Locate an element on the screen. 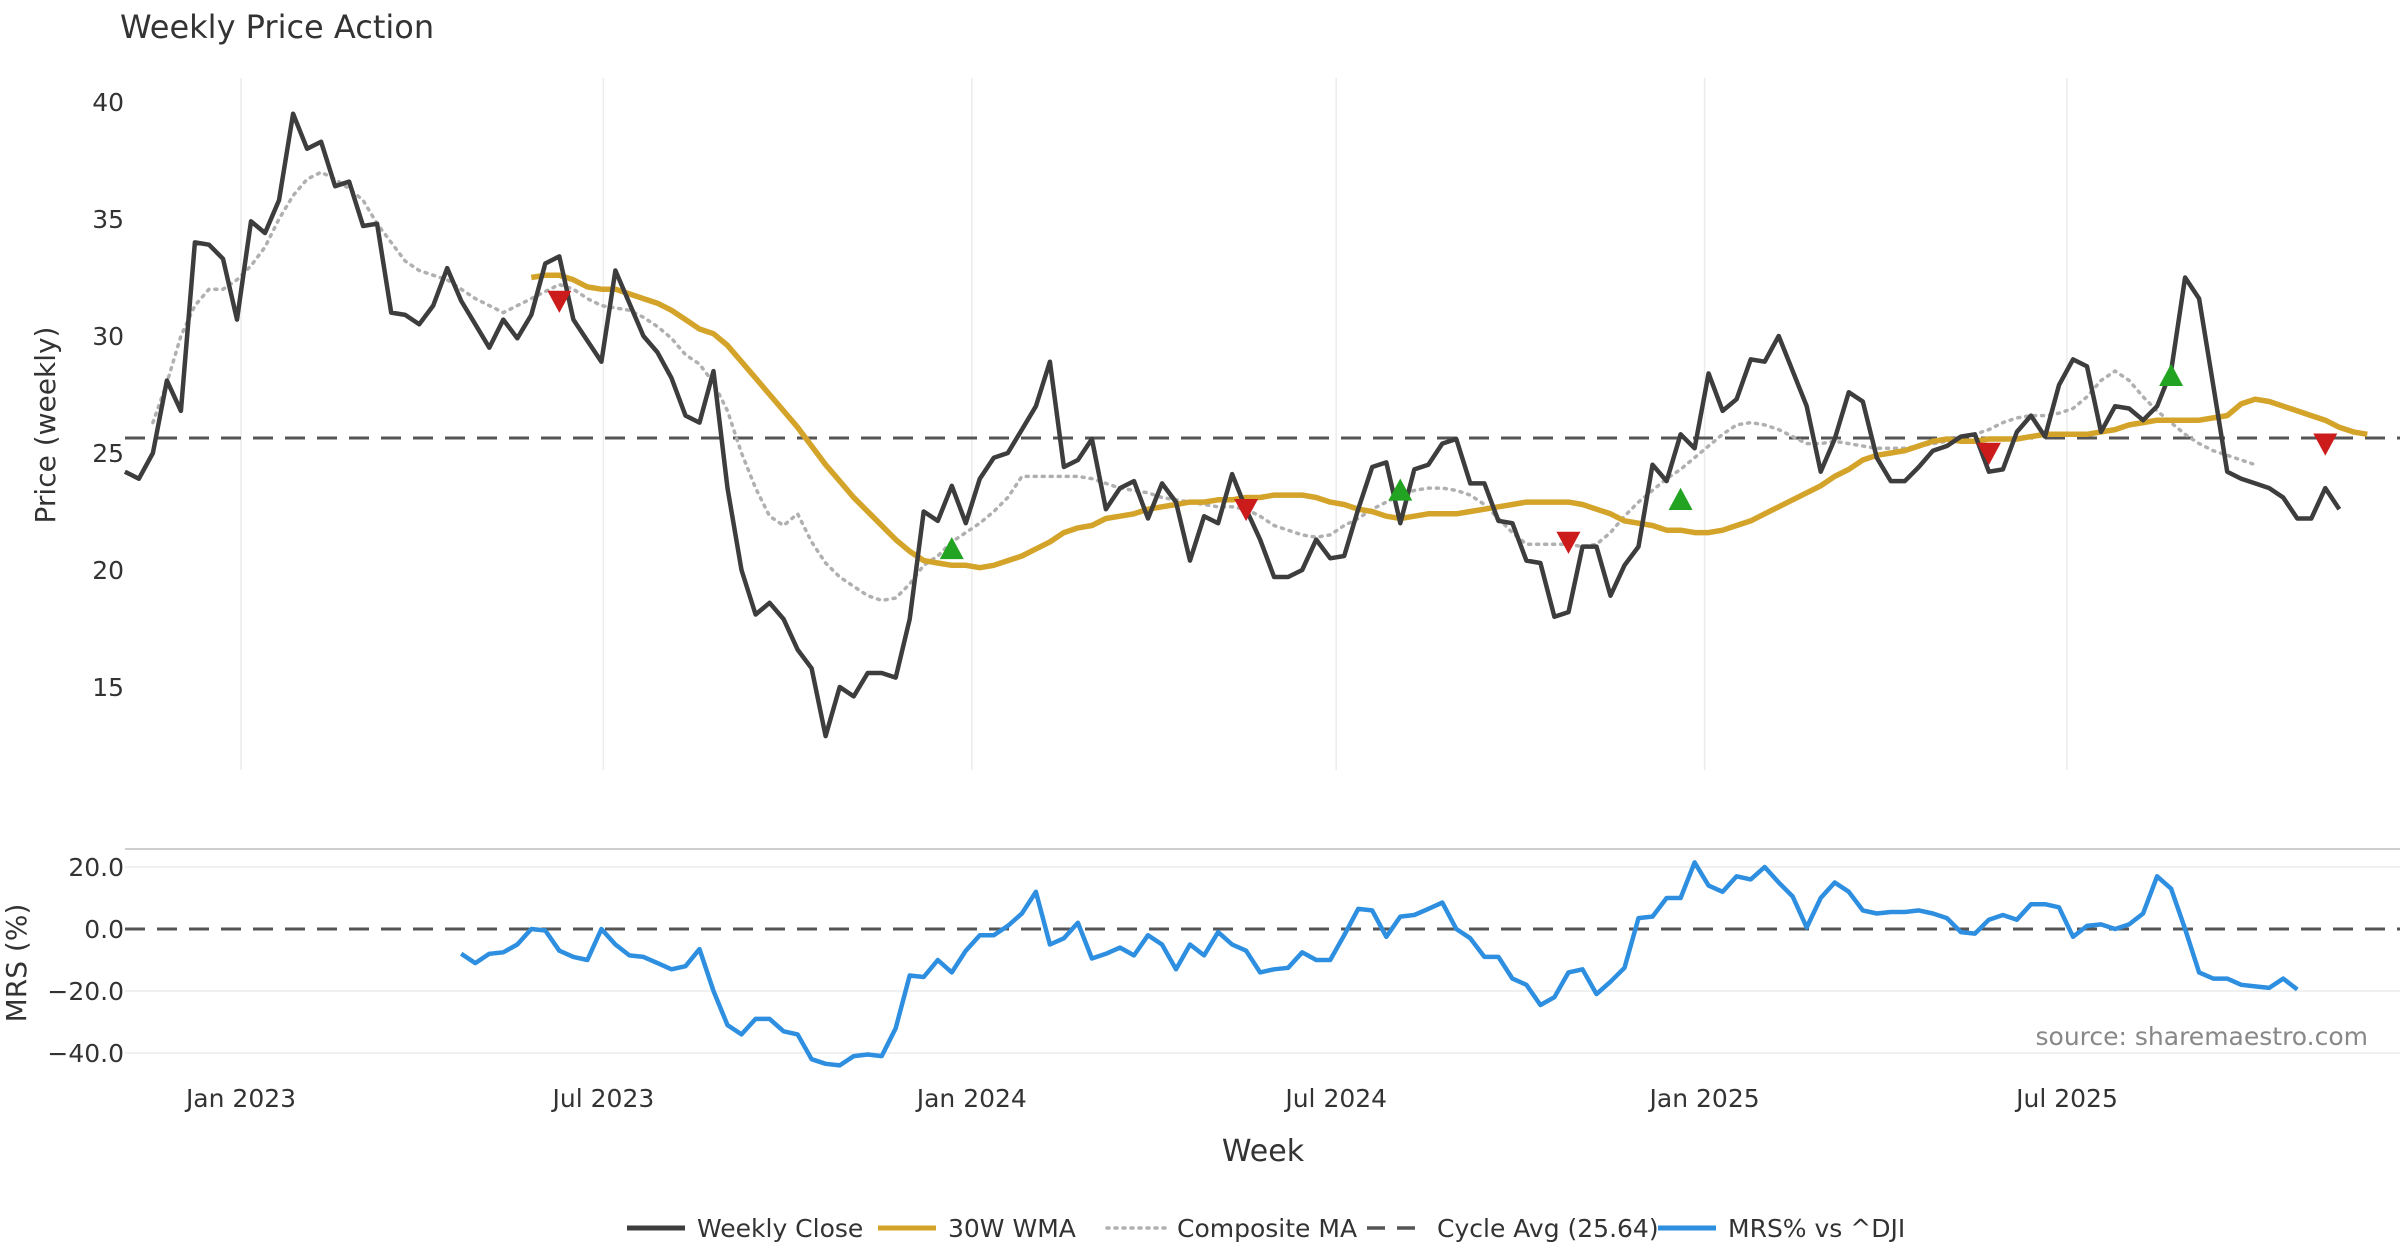 The height and width of the screenshot is (1260, 2400). x-tick-label: Jan 2024 is located at coordinates (971, 1098).